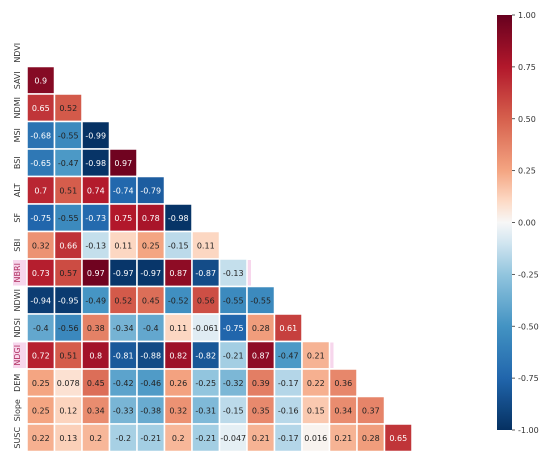  I want to click on cell-value-label: -0.15, so click(178, 245).